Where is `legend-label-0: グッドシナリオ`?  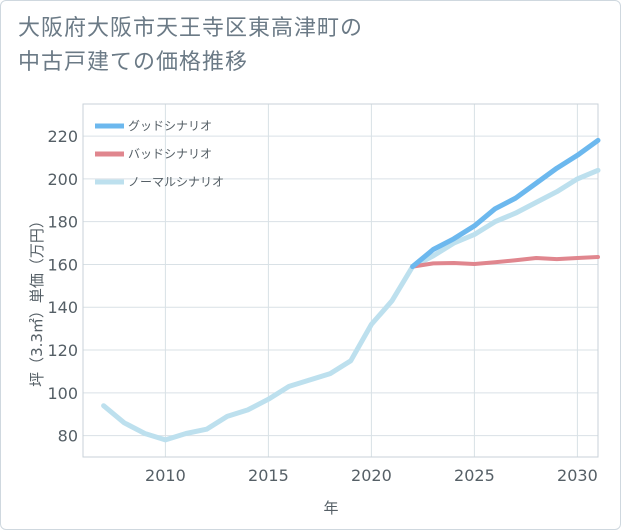
legend-label-0: グッドシナリオ is located at coordinates (170, 126).